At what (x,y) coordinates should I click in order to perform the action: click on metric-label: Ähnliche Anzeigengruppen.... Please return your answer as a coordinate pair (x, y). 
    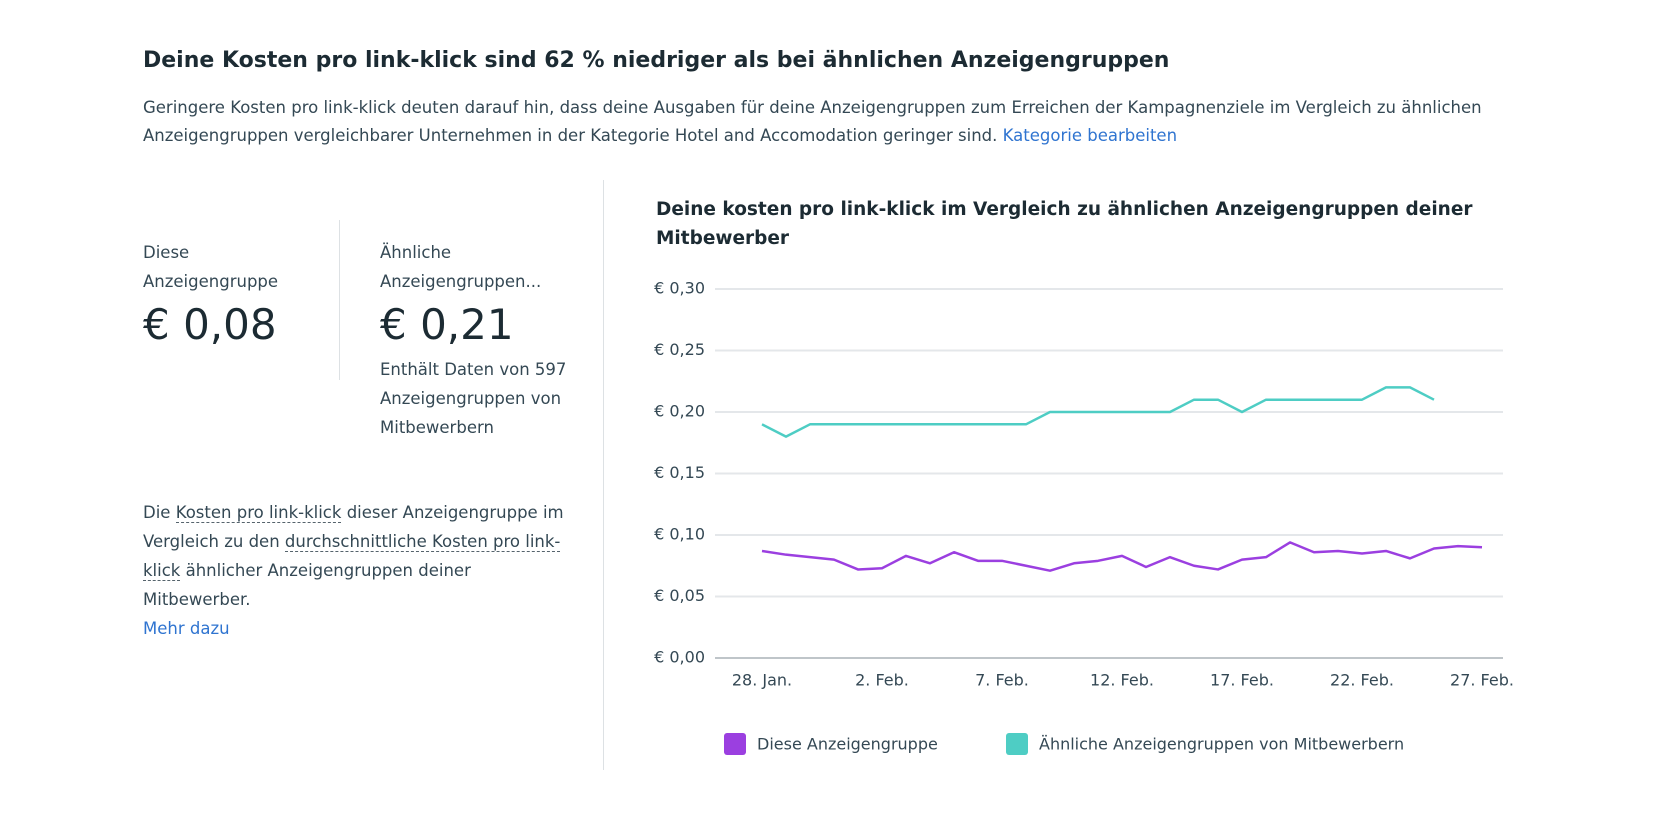
    Looking at the image, I should click on (461, 267).